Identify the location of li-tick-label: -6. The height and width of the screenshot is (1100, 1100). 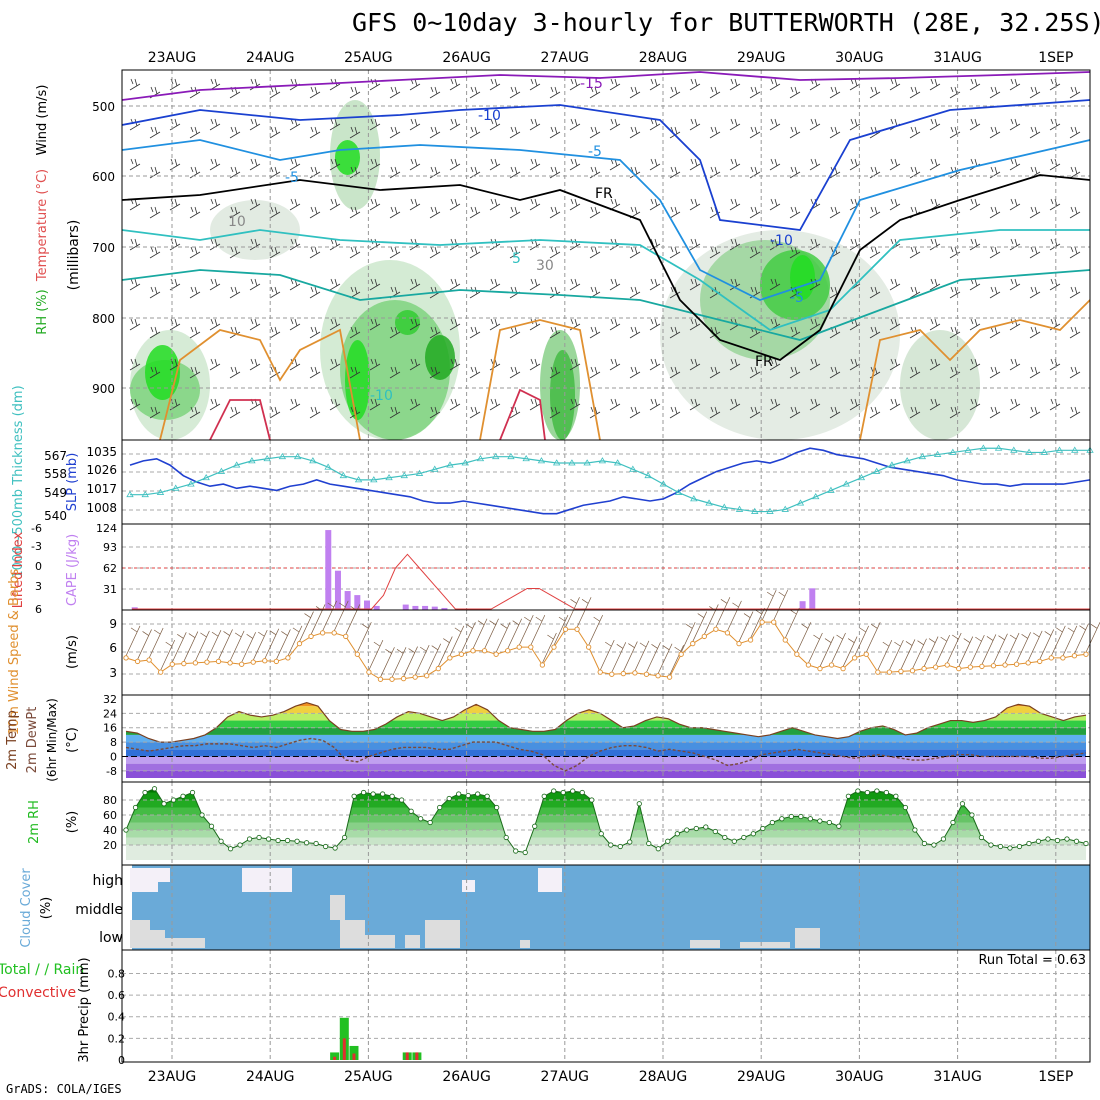
(36, 528).